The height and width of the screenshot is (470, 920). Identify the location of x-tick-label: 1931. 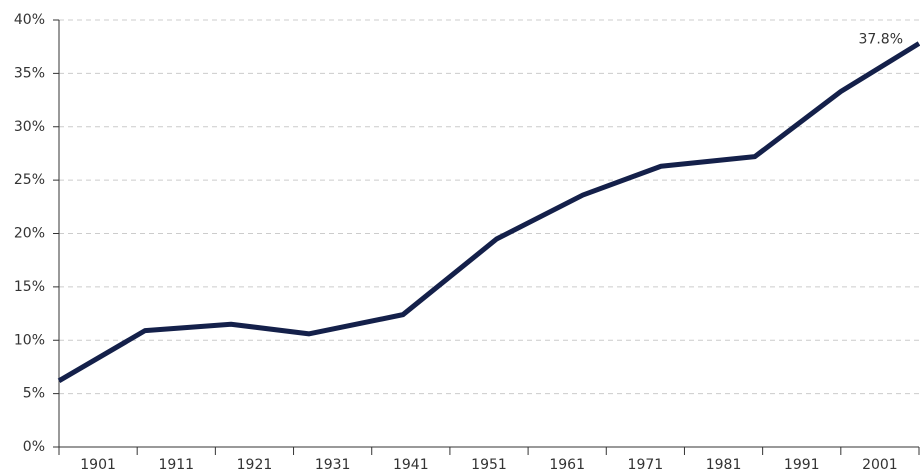
(333, 463).